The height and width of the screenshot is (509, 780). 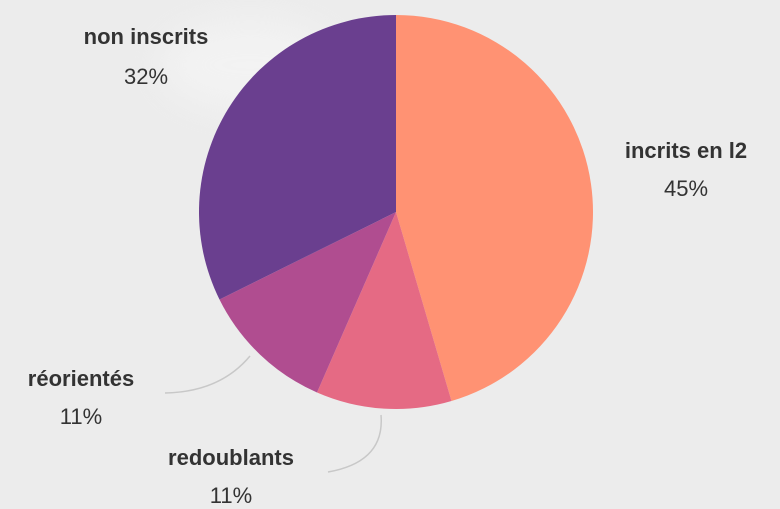 I want to click on leader-lines, so click(x=273, y=414).